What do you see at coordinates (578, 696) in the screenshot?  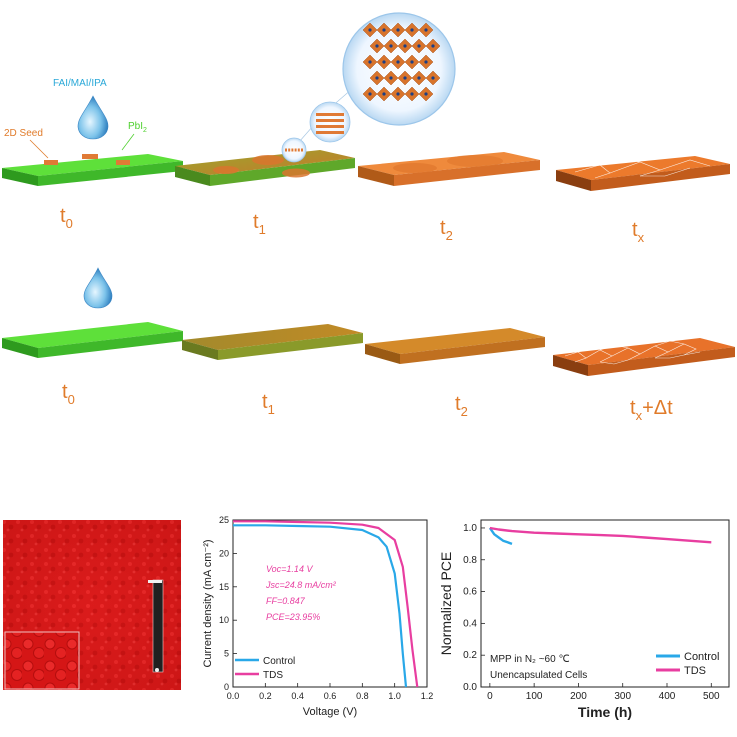 I see `x-tick-label: 200` at bounding box center [578, 696].